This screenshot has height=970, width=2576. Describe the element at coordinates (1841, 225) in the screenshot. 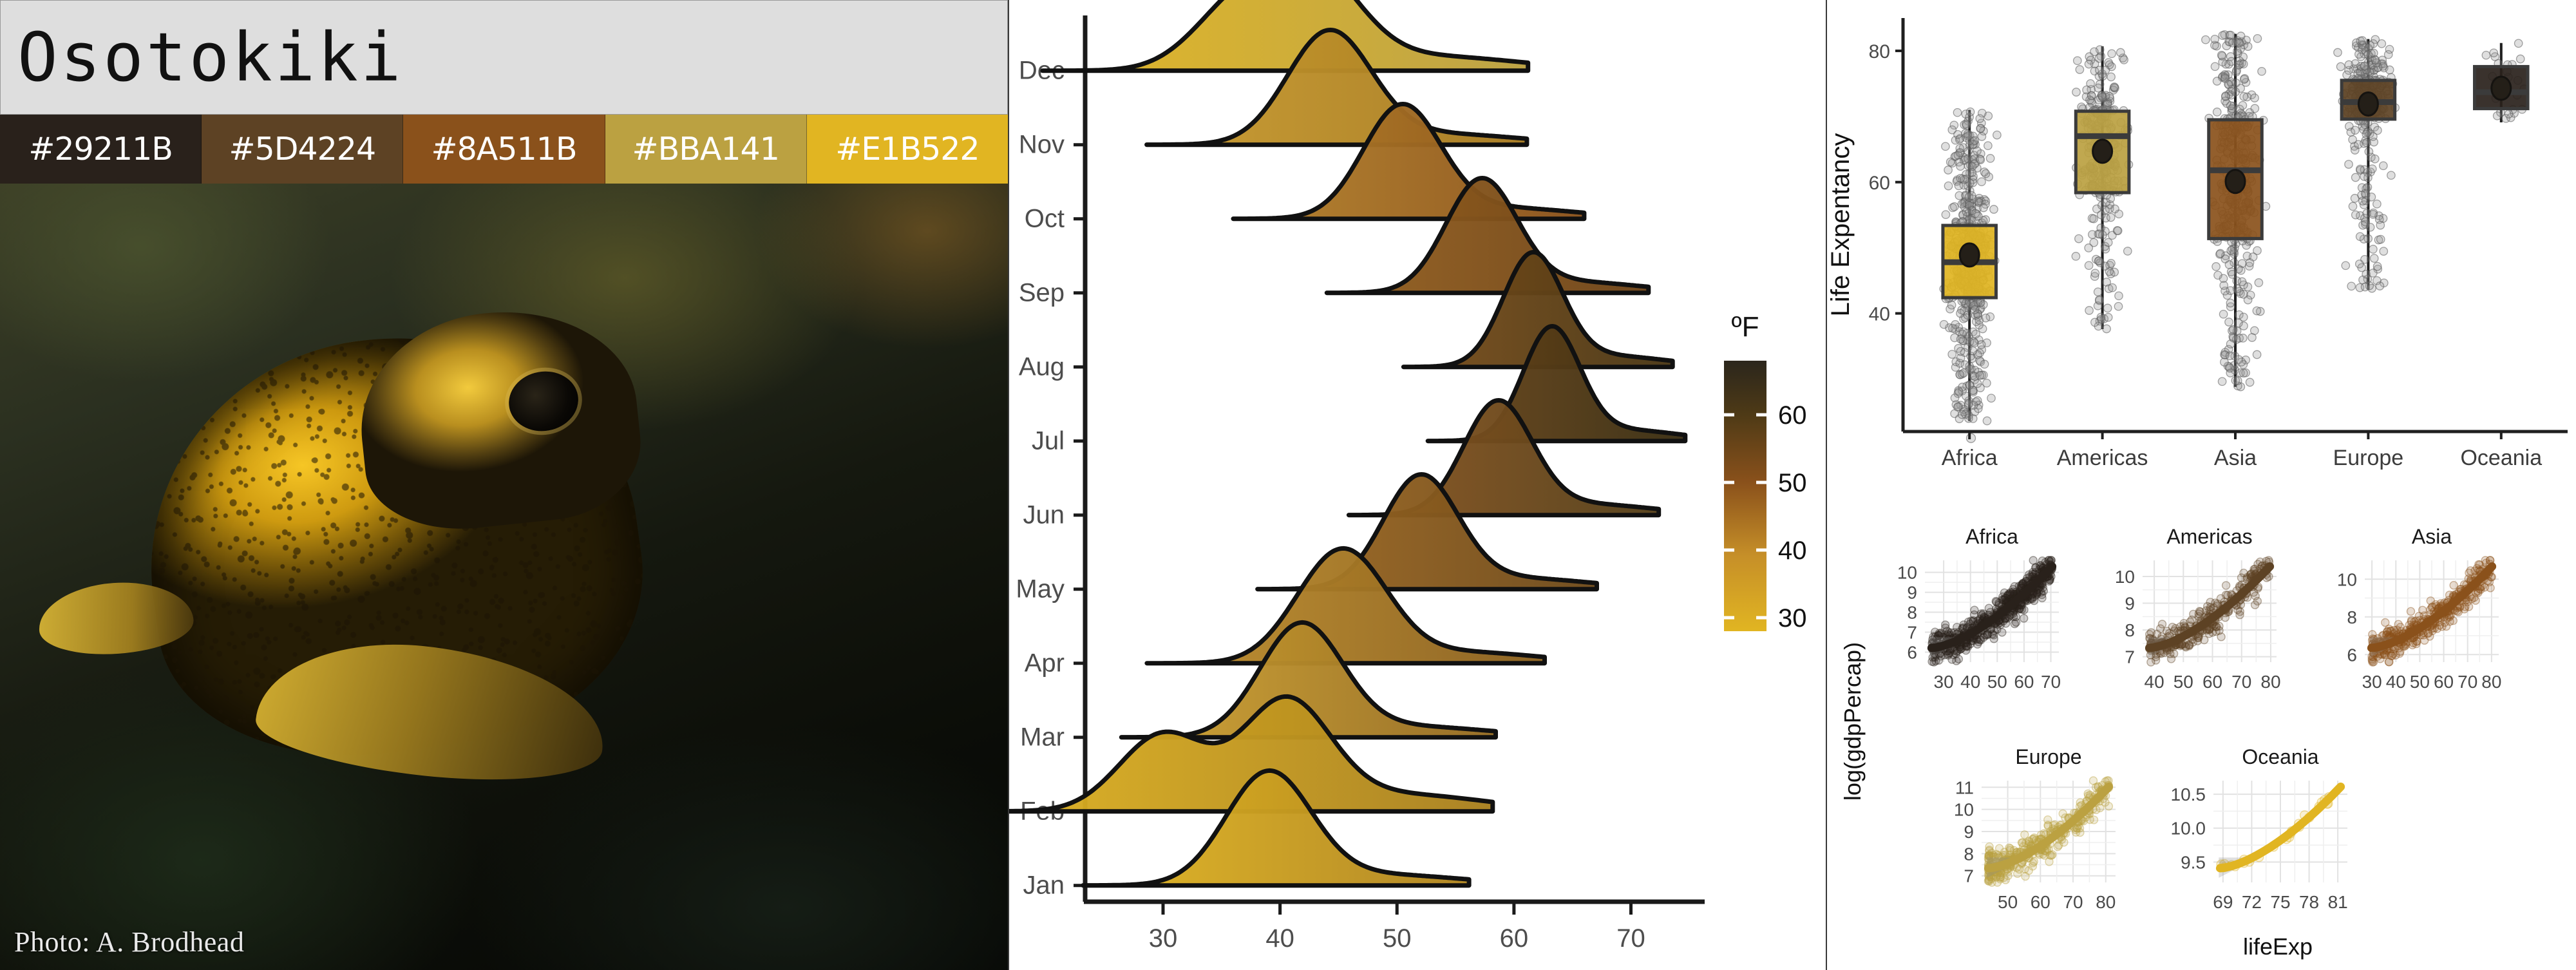

I see `svg-text: Life Expentancy` at that location.